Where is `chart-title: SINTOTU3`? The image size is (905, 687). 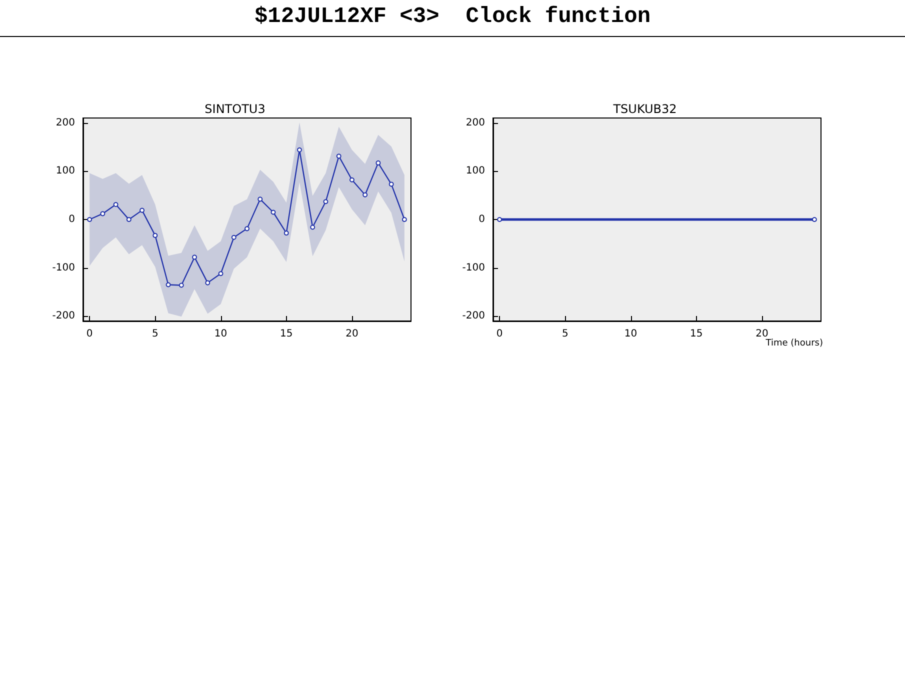
chart-title: SINTOTU3 is located at coordinates (235, 109).